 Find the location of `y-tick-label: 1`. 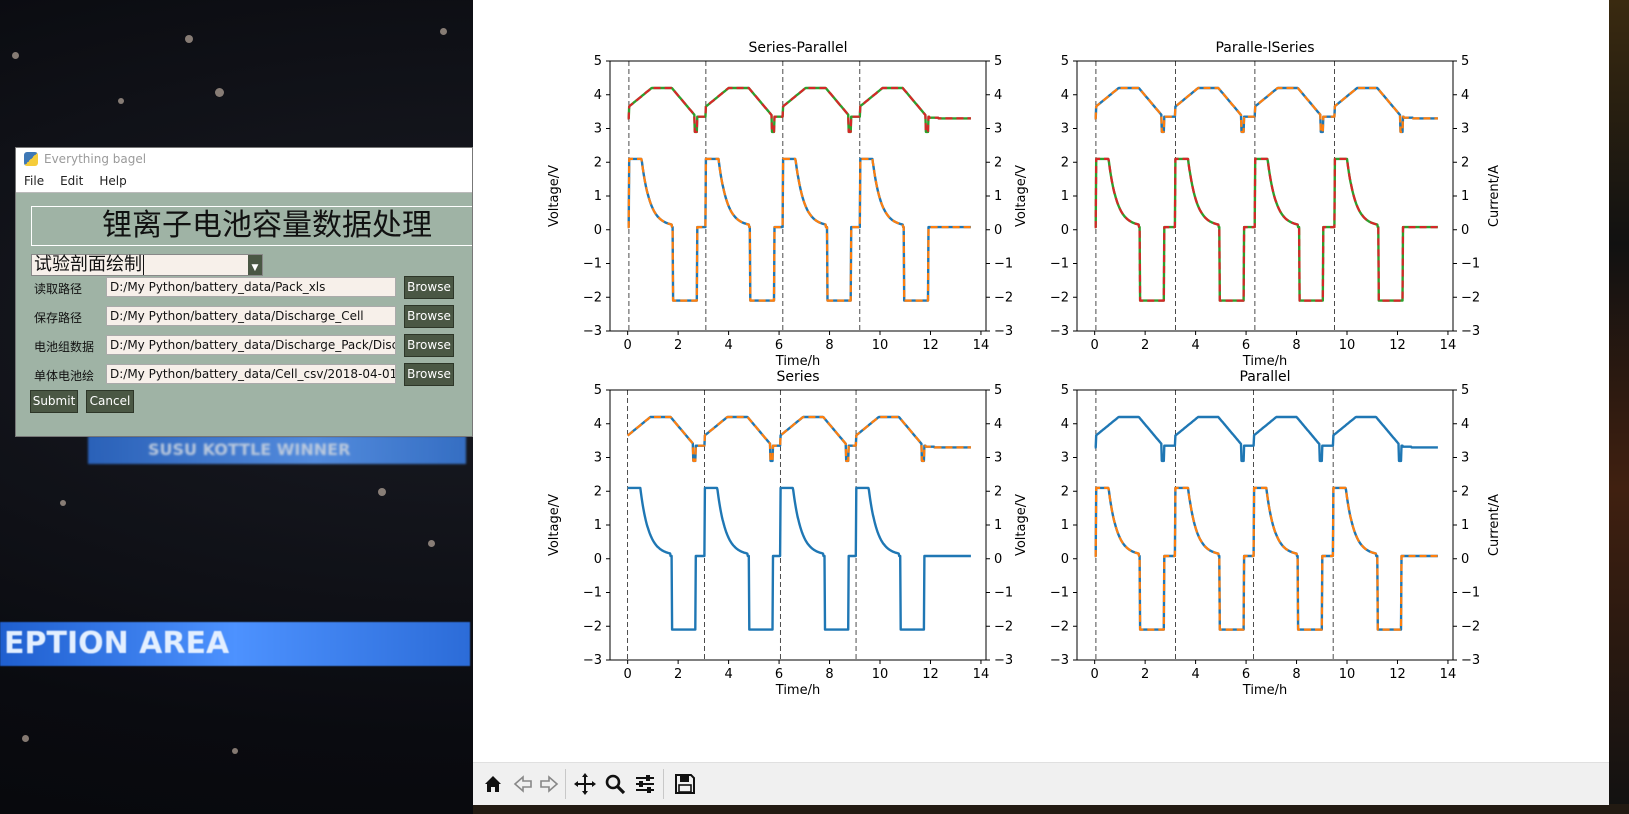

y-tick-label: 1 is located at coordinates (598, 196).